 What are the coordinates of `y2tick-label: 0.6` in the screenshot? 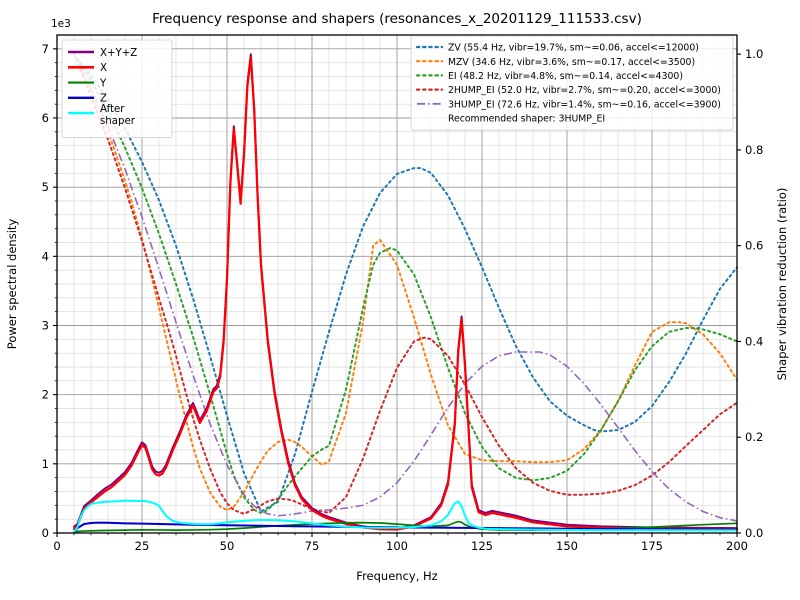 It's located at (754, 246).